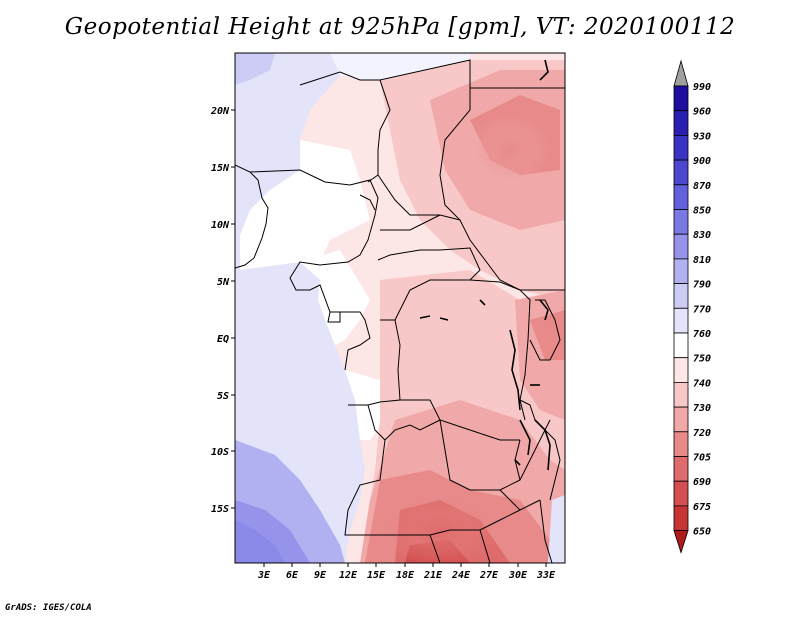 This screenshot has width=800, height=618. Describe the element at coordinates (223, 282) in the screenshot. I see `lat-label: 5N` at that location.